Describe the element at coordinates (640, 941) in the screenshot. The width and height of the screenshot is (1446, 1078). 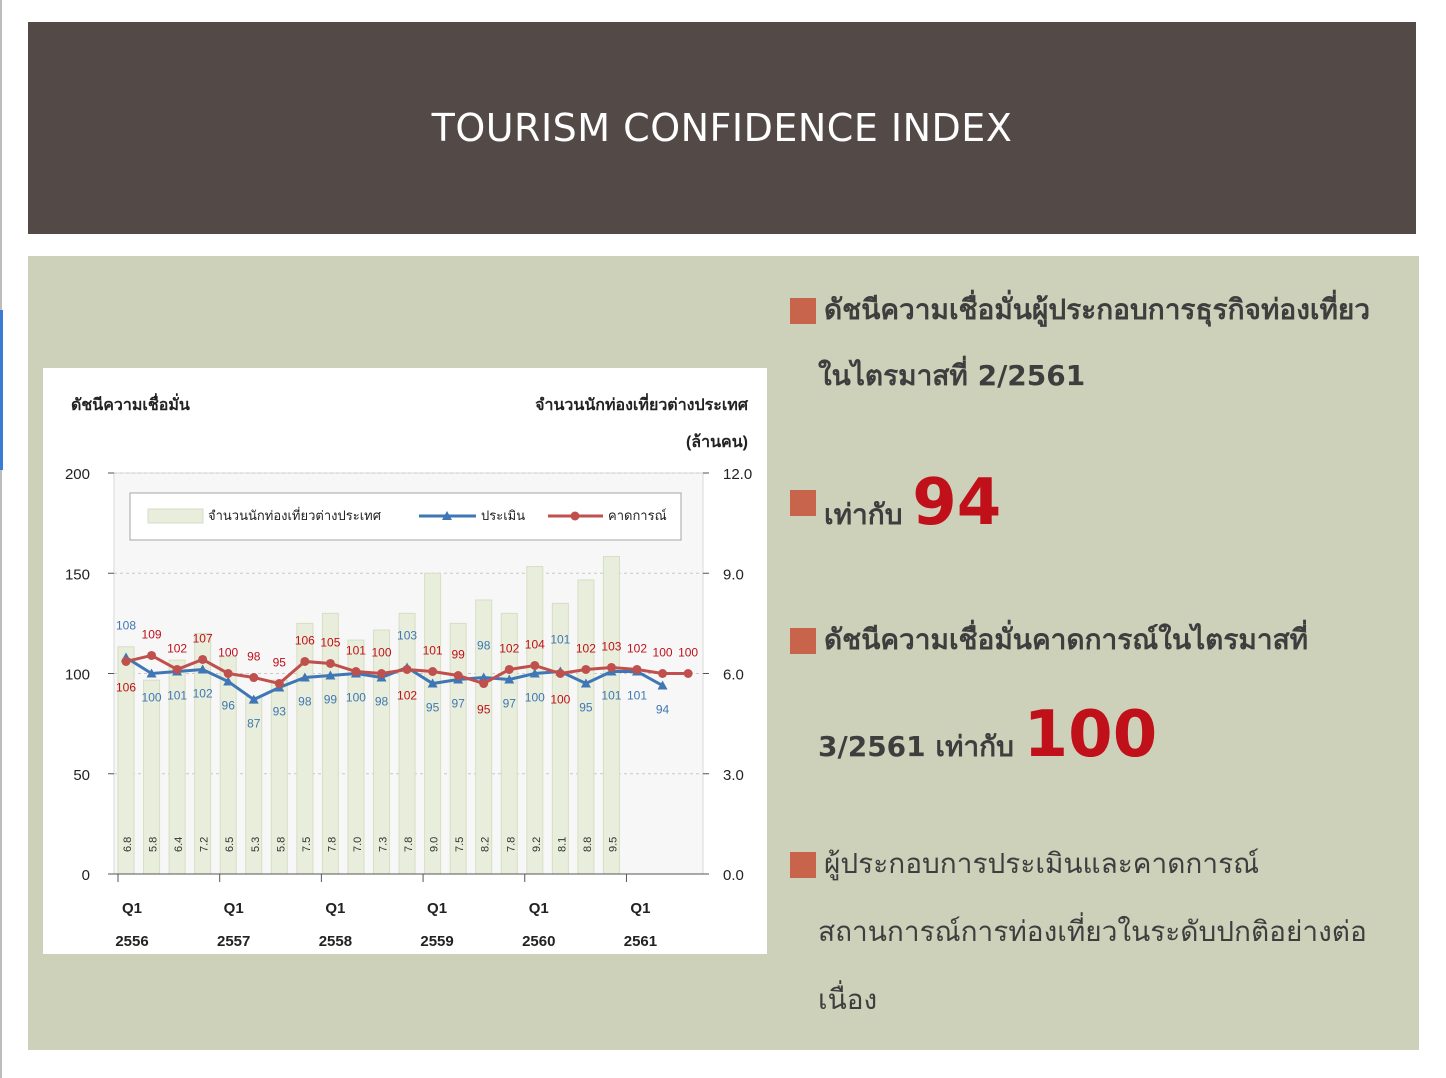
I see `x-year-label: 2561` at that location.